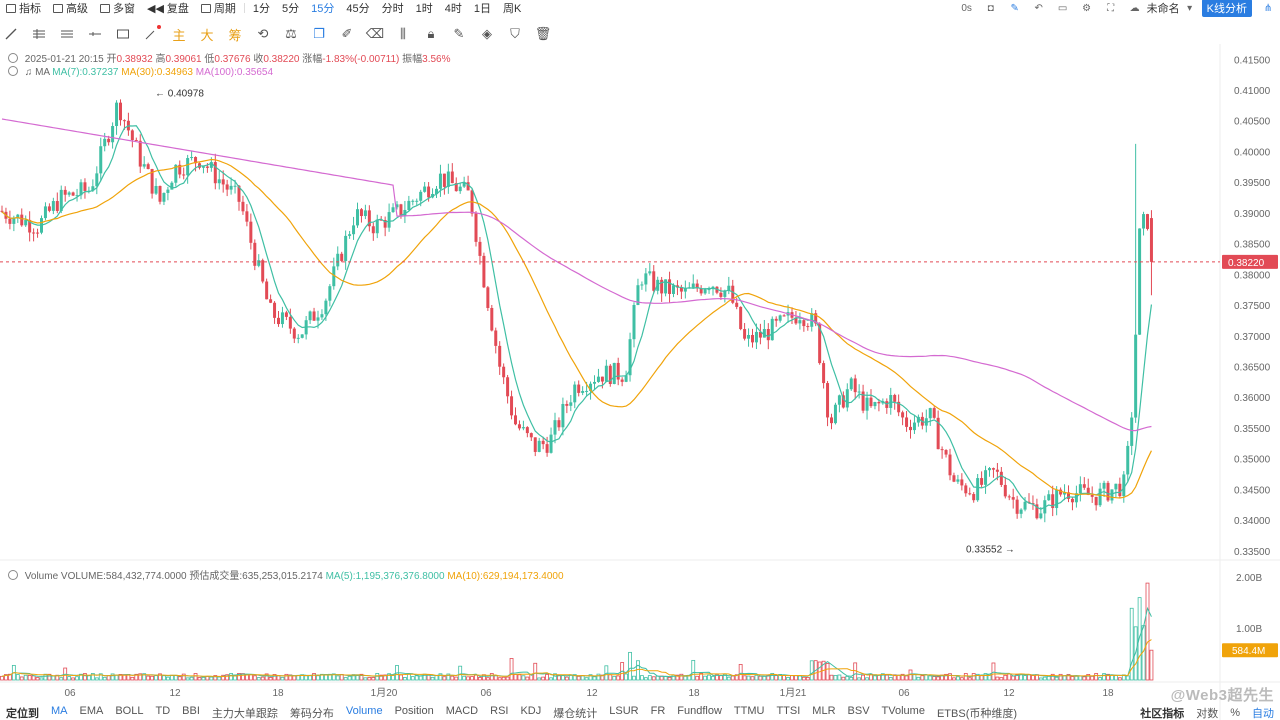 This screenshot has height=720, width=1280. I want to click on chips-tool: 筹, so click(235, 35).